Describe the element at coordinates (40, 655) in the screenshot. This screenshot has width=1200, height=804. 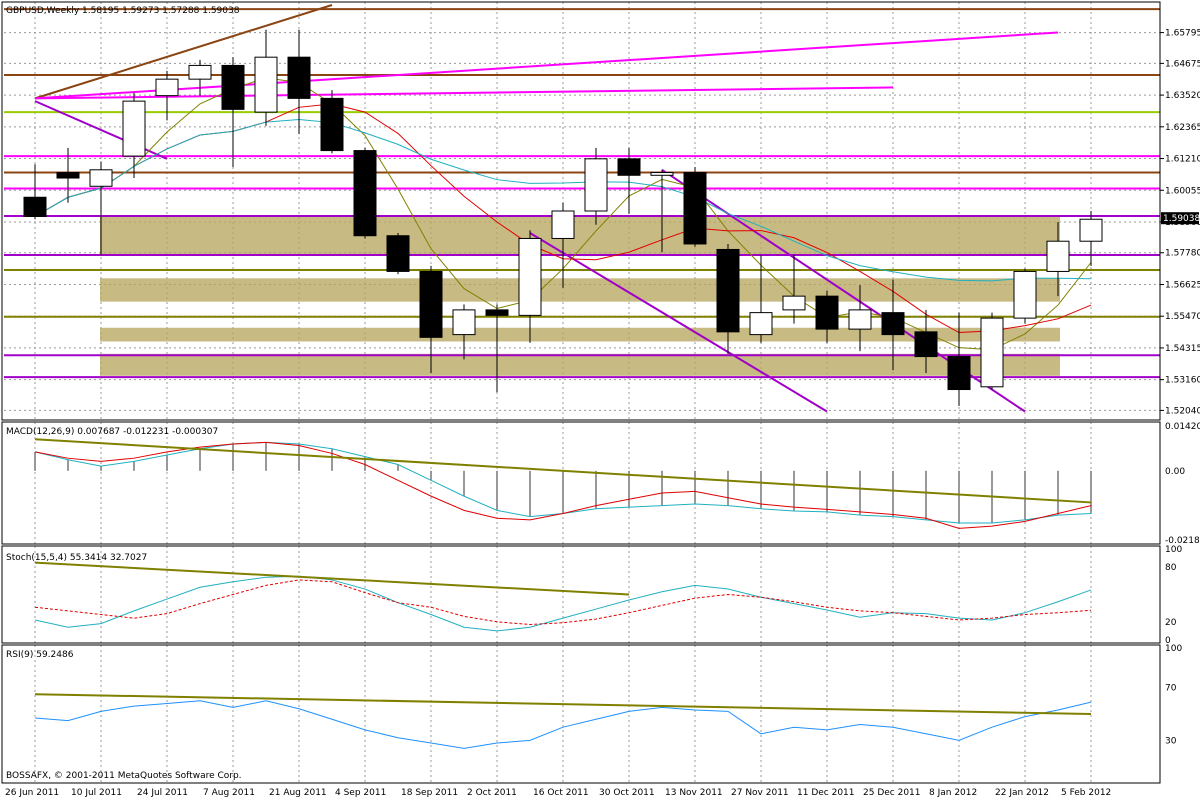
I see `rsi-pane-header: RSI(9) 59.2486` at that location.